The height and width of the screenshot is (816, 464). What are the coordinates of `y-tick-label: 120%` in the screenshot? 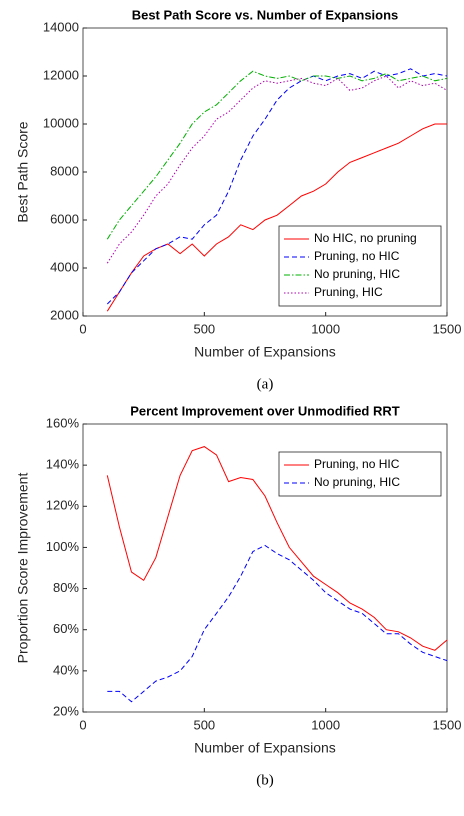 It's located at (63, 505).